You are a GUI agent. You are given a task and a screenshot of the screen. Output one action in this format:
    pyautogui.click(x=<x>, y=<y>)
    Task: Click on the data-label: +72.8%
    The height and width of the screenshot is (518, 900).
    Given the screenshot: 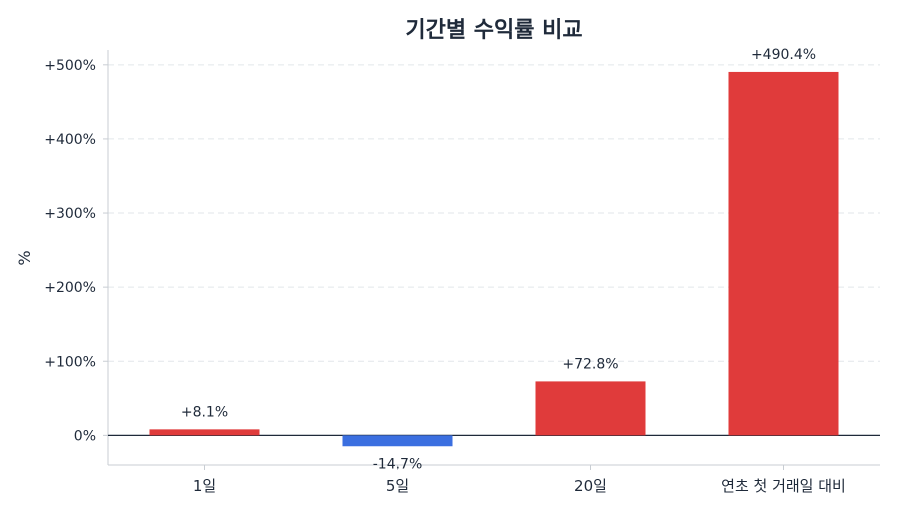 What is the action you would take?
    pyautogui.click(x=590, y=364)
    